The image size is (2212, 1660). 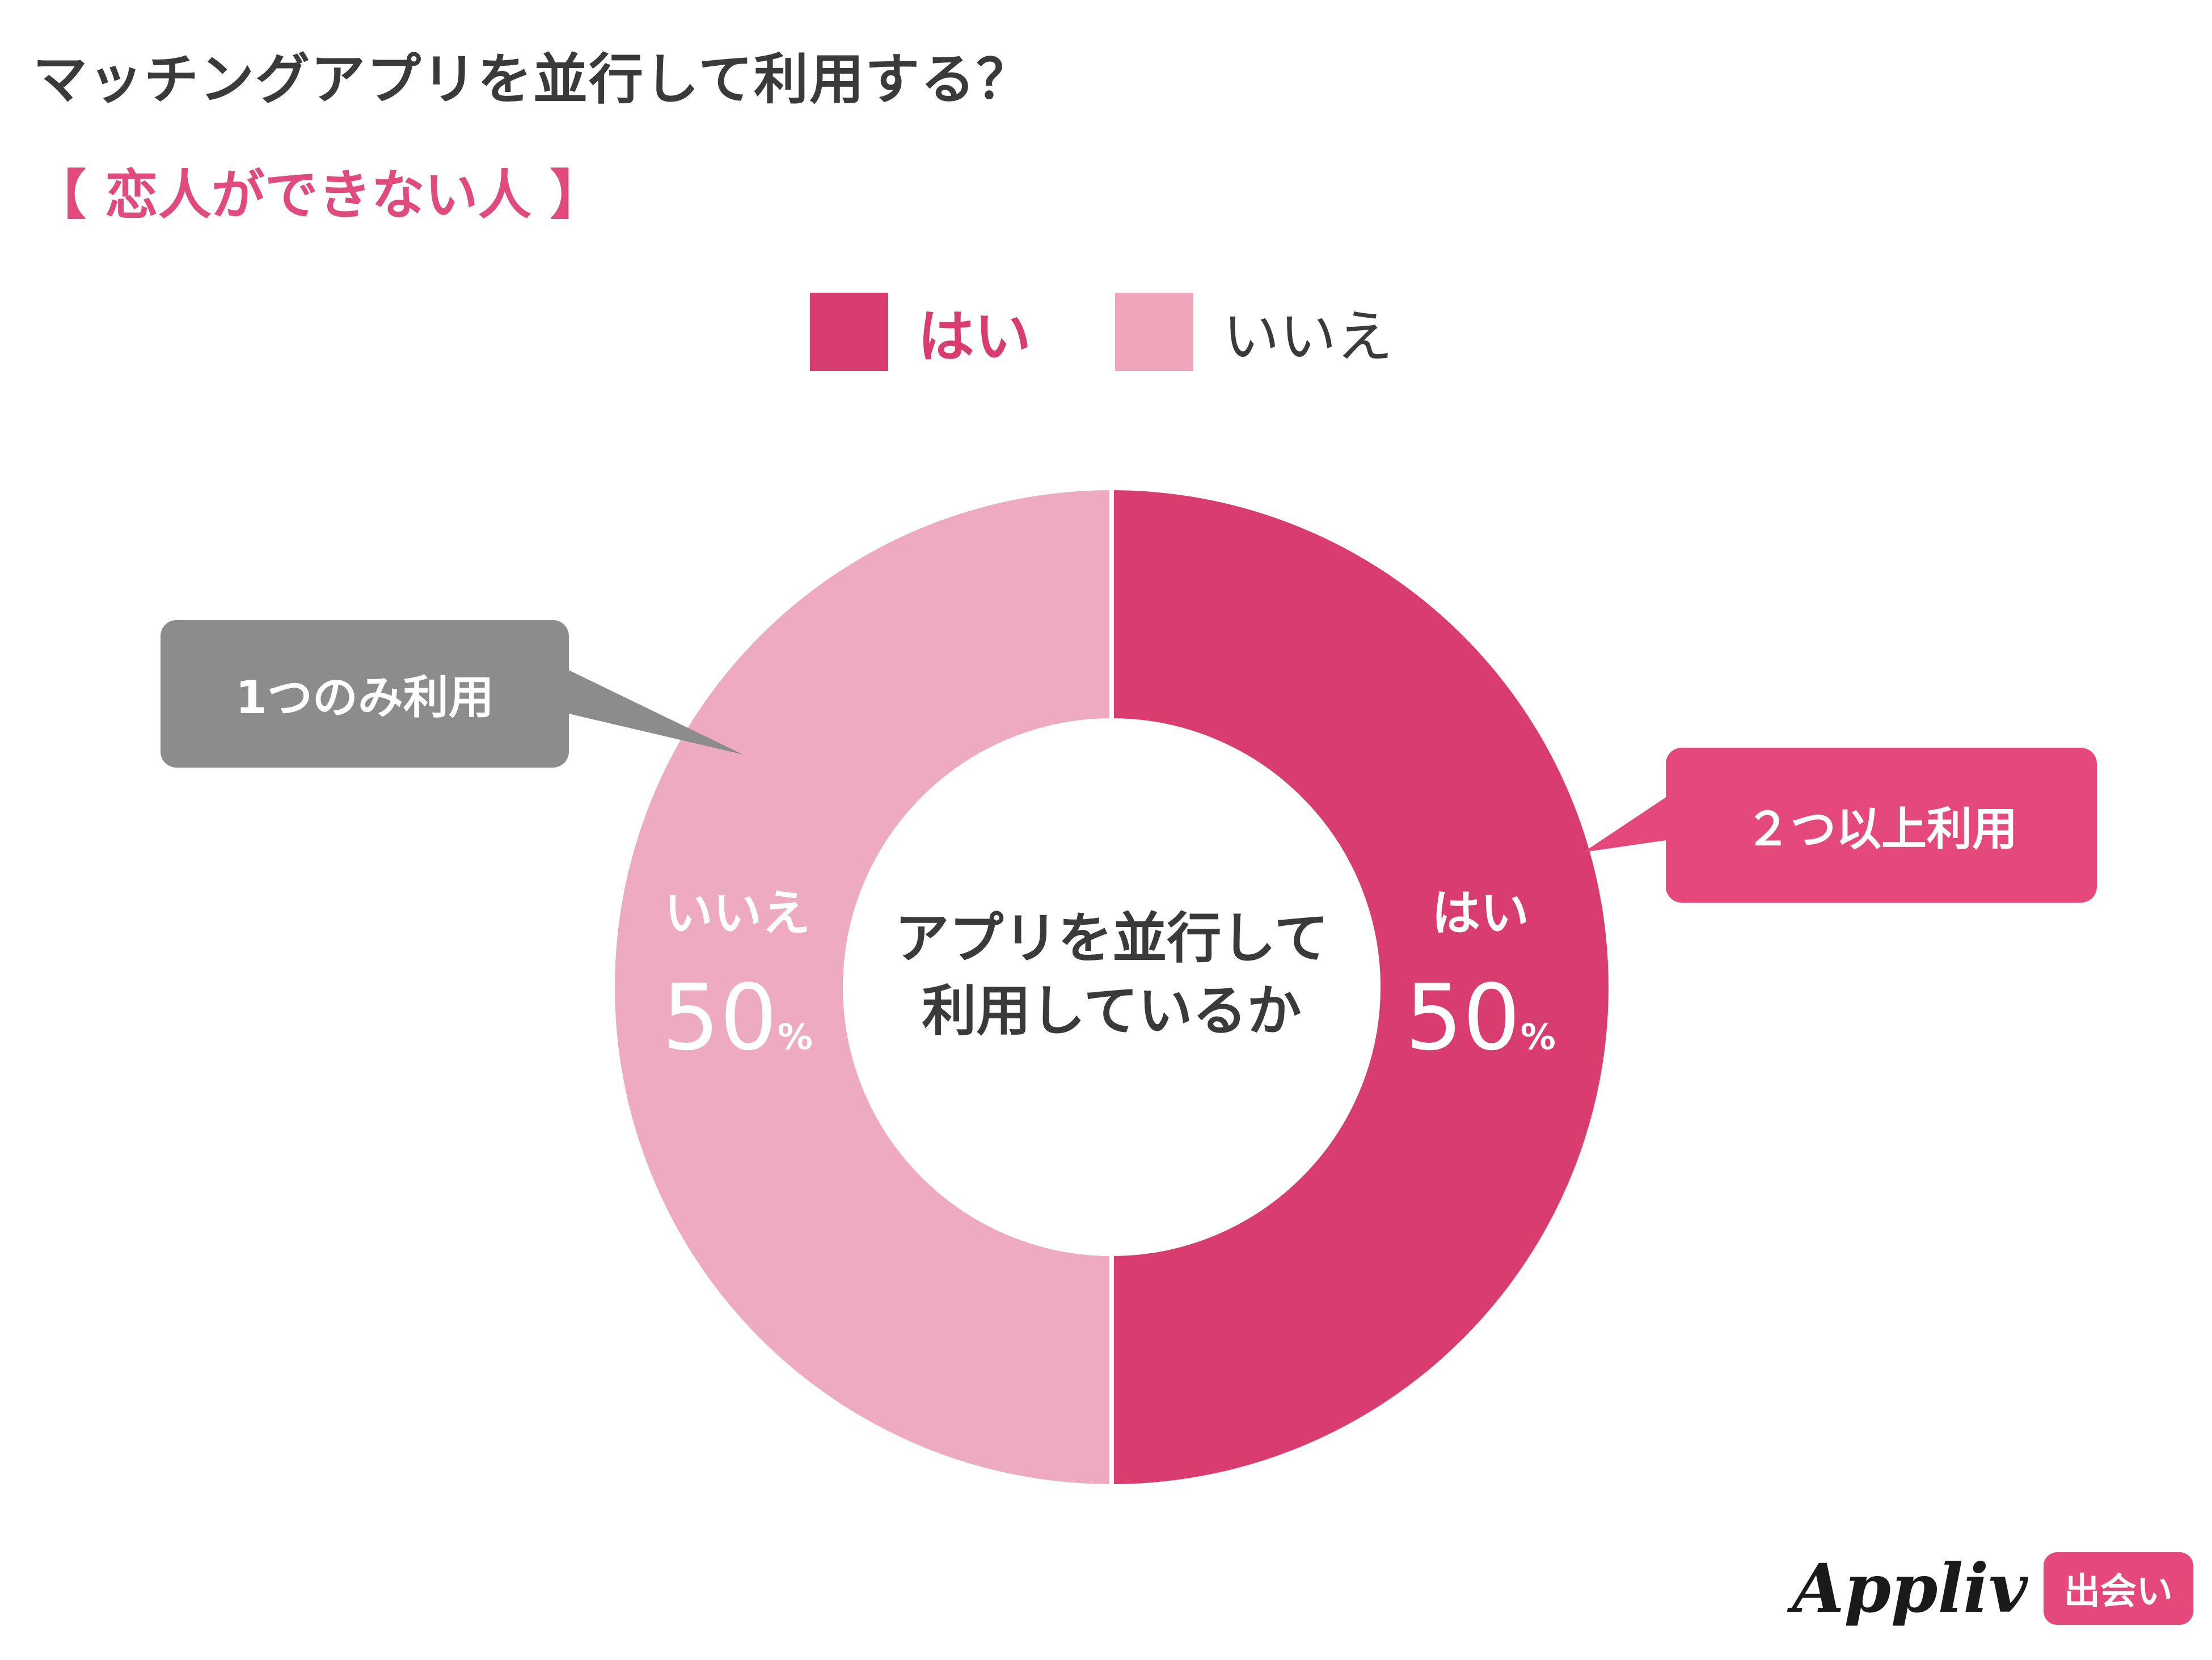 I want to click on slice-label-no-category: いいえ, so click(x=737, y=913).